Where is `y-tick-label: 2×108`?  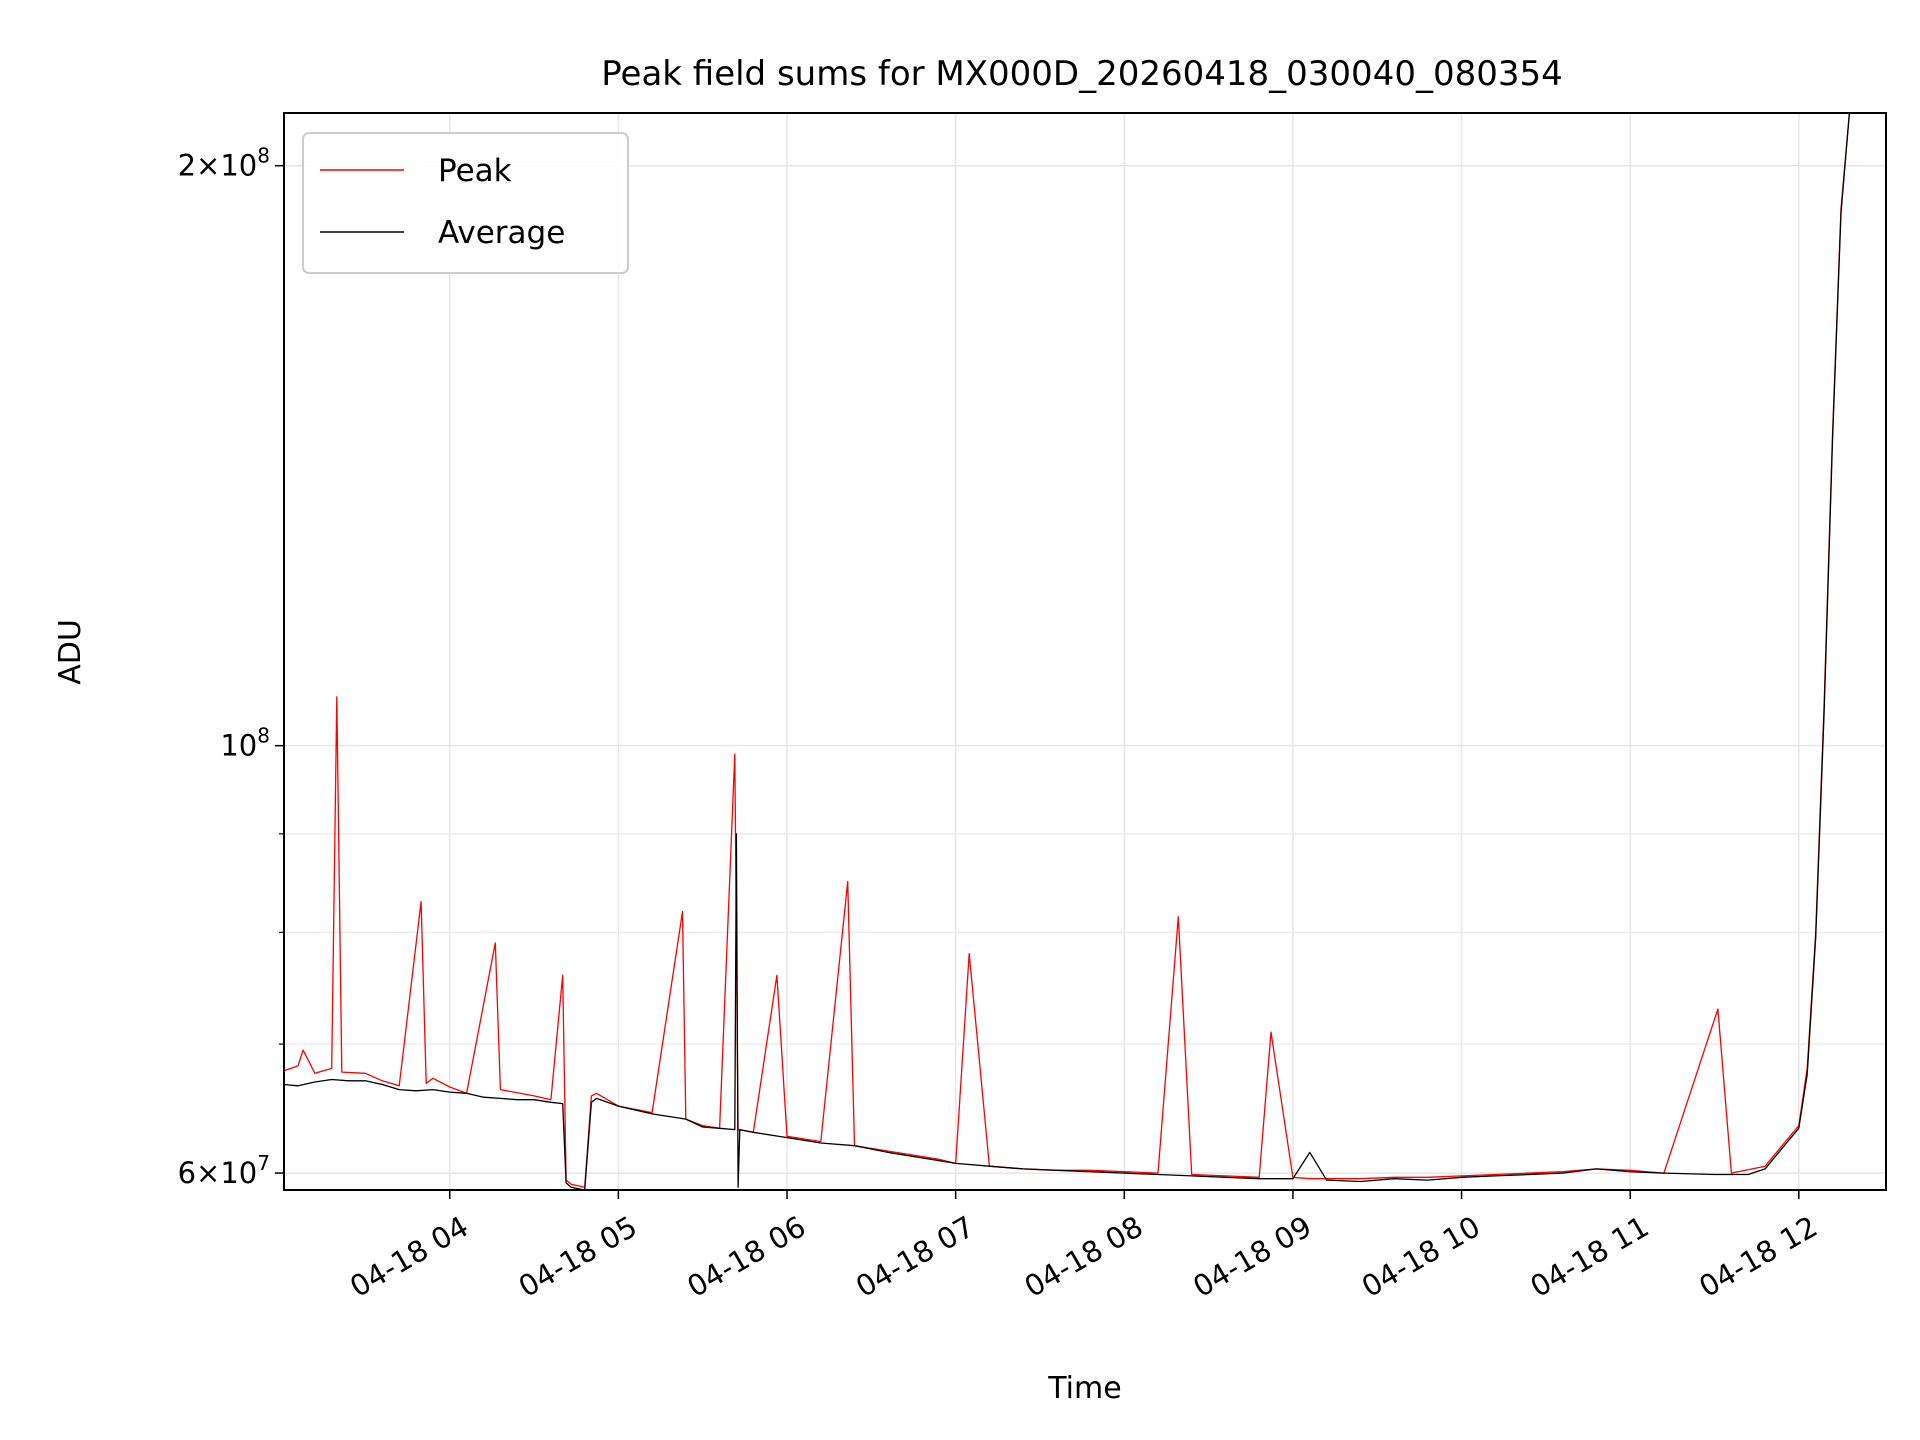
y-tick-label: 2×108 is located at coordinates (224, 163).